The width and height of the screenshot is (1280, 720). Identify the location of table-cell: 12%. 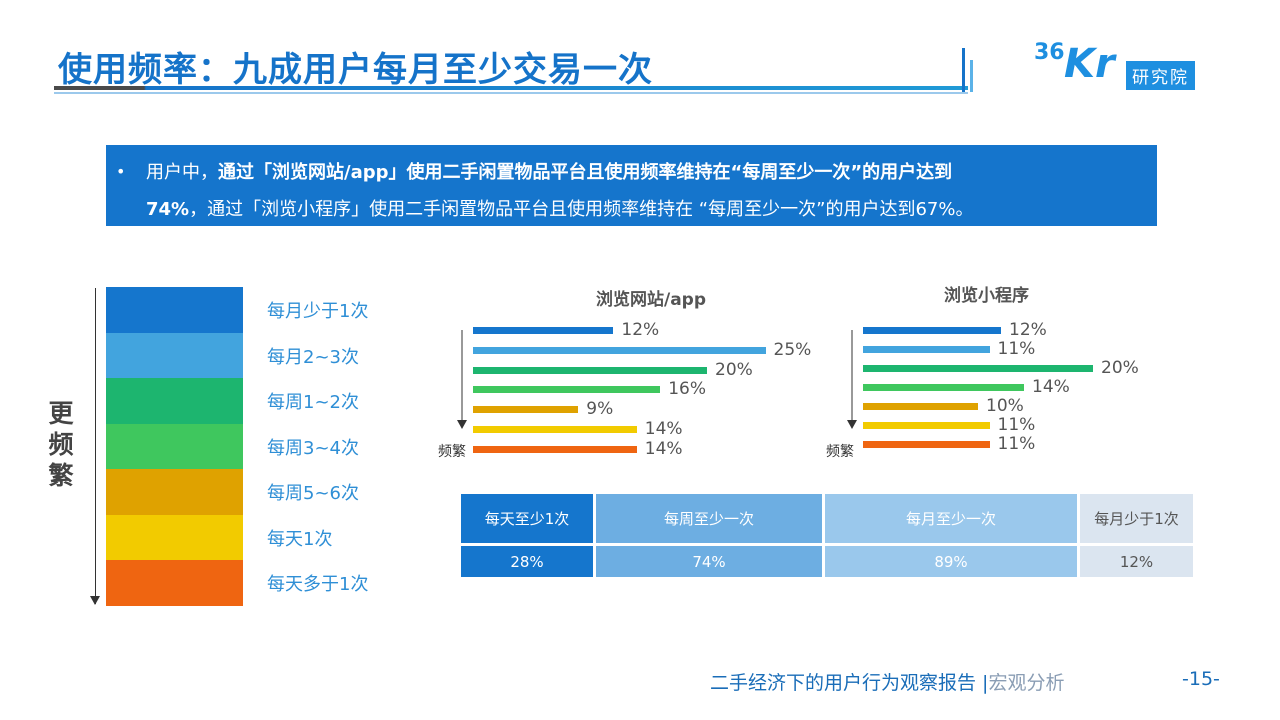
(1136, 561).